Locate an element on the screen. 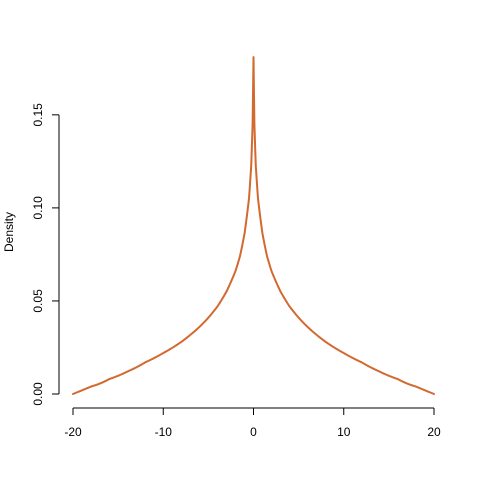 The image size is (480, 480). x-tick-label: 20 is located at coordinates (434, 432).